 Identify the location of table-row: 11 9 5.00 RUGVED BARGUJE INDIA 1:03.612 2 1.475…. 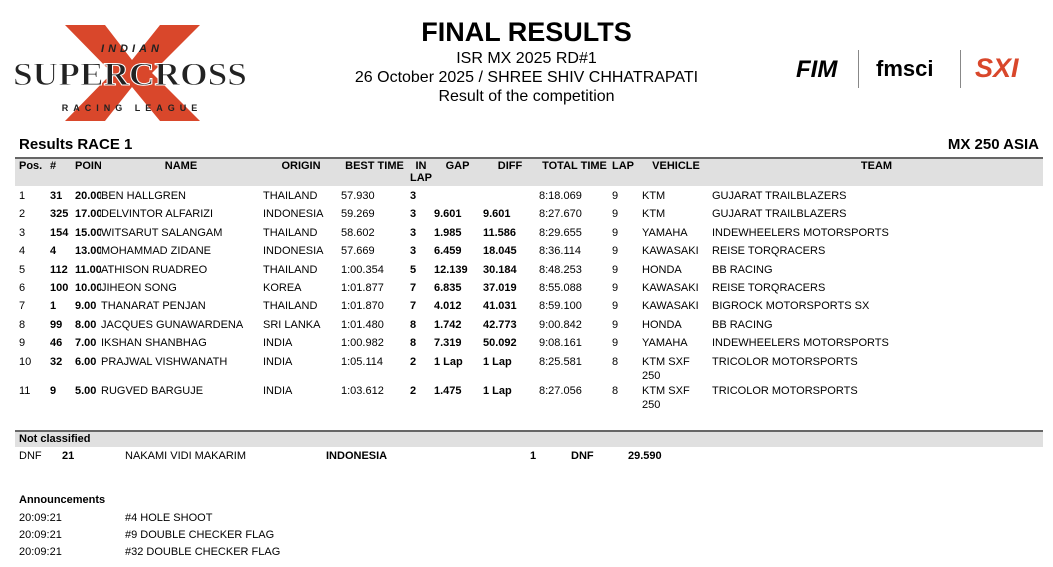
(529, 397).